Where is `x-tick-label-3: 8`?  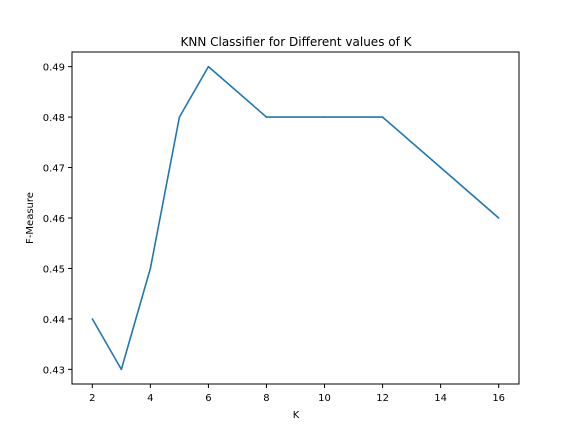 x-tick-label-3: 8 is located at coordinates (266, 398).